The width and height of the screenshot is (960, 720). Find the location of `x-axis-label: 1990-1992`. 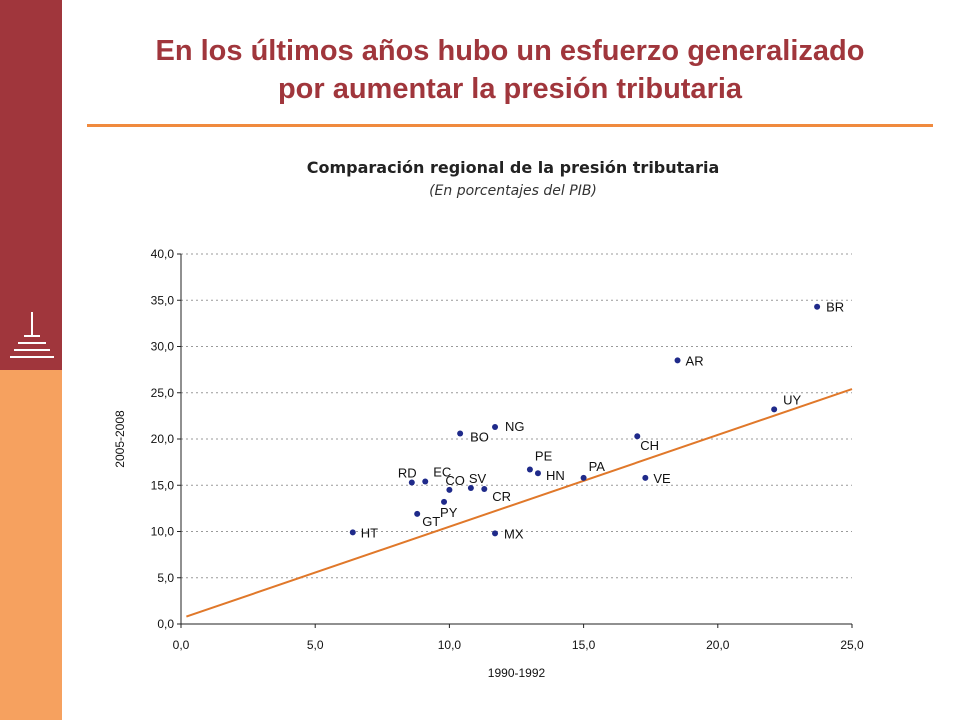

x-axis-label: 1990-1992 is located at coordinates (517, 673).